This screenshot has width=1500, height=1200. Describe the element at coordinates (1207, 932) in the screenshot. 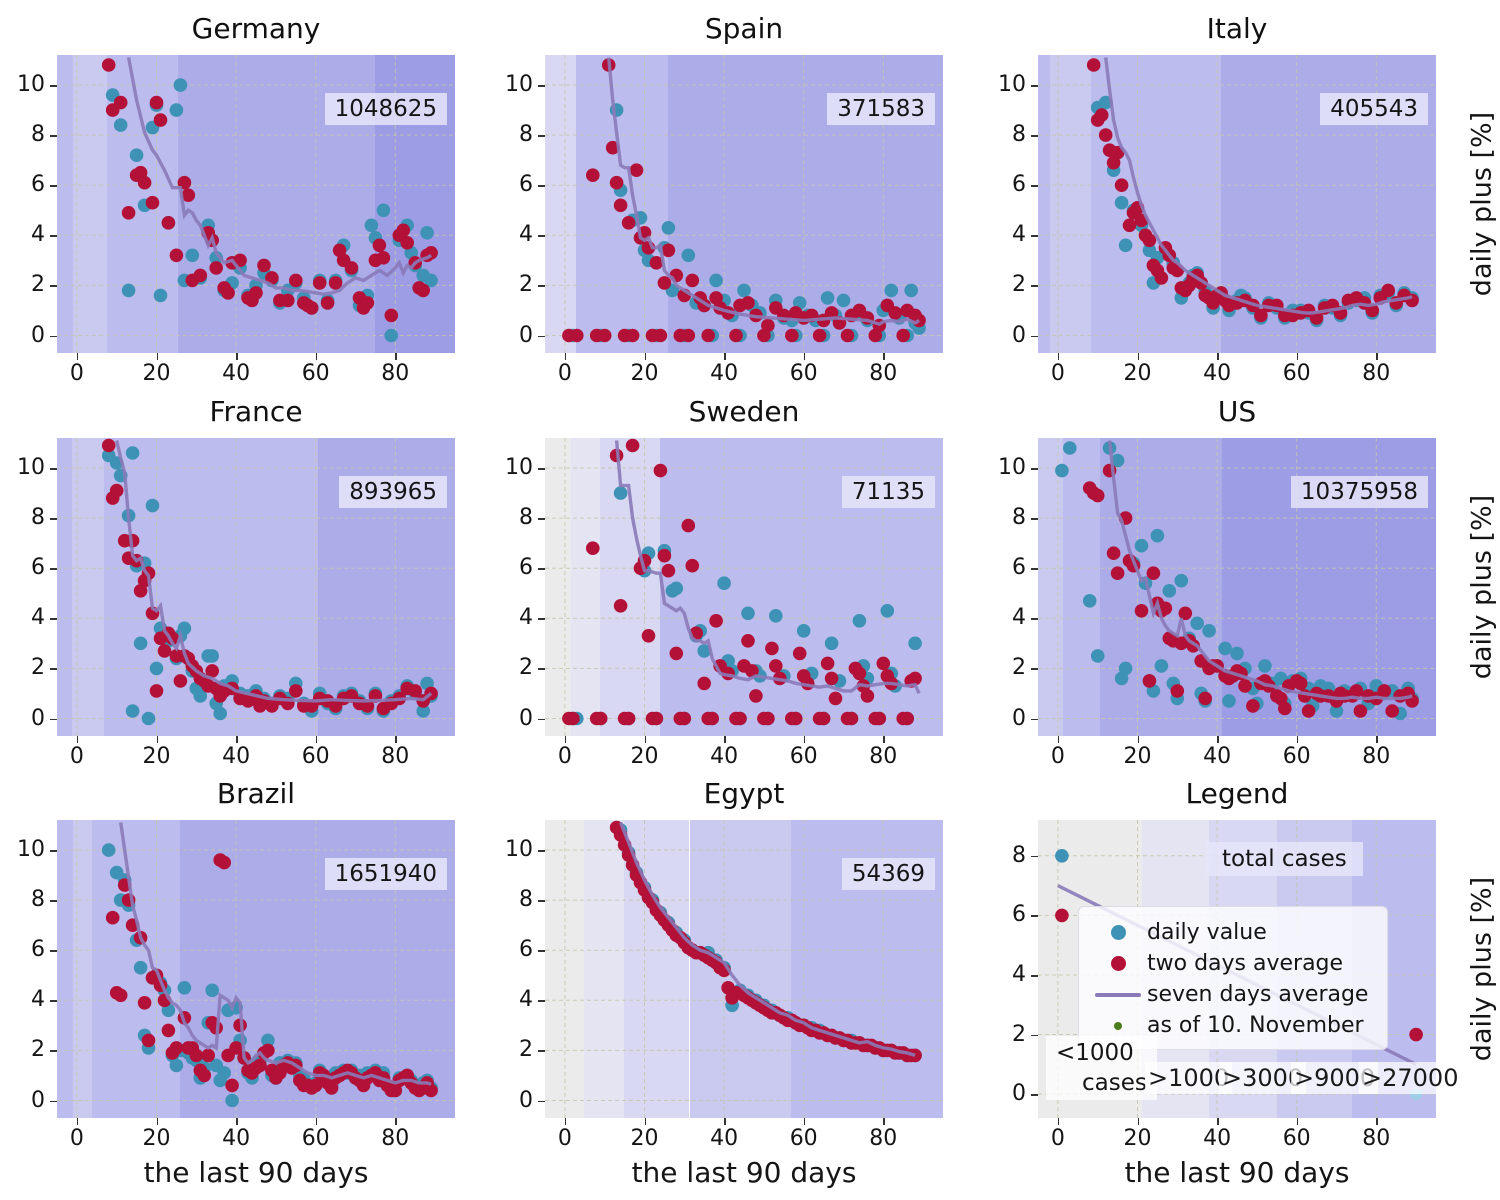

I see `legend-entry-label: daily value` at that location.